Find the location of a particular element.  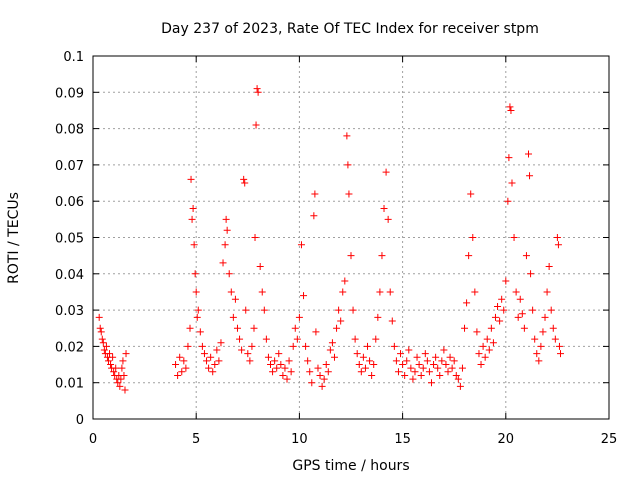

y-tick-label: 0.09 is located at coordinates (69, 93).